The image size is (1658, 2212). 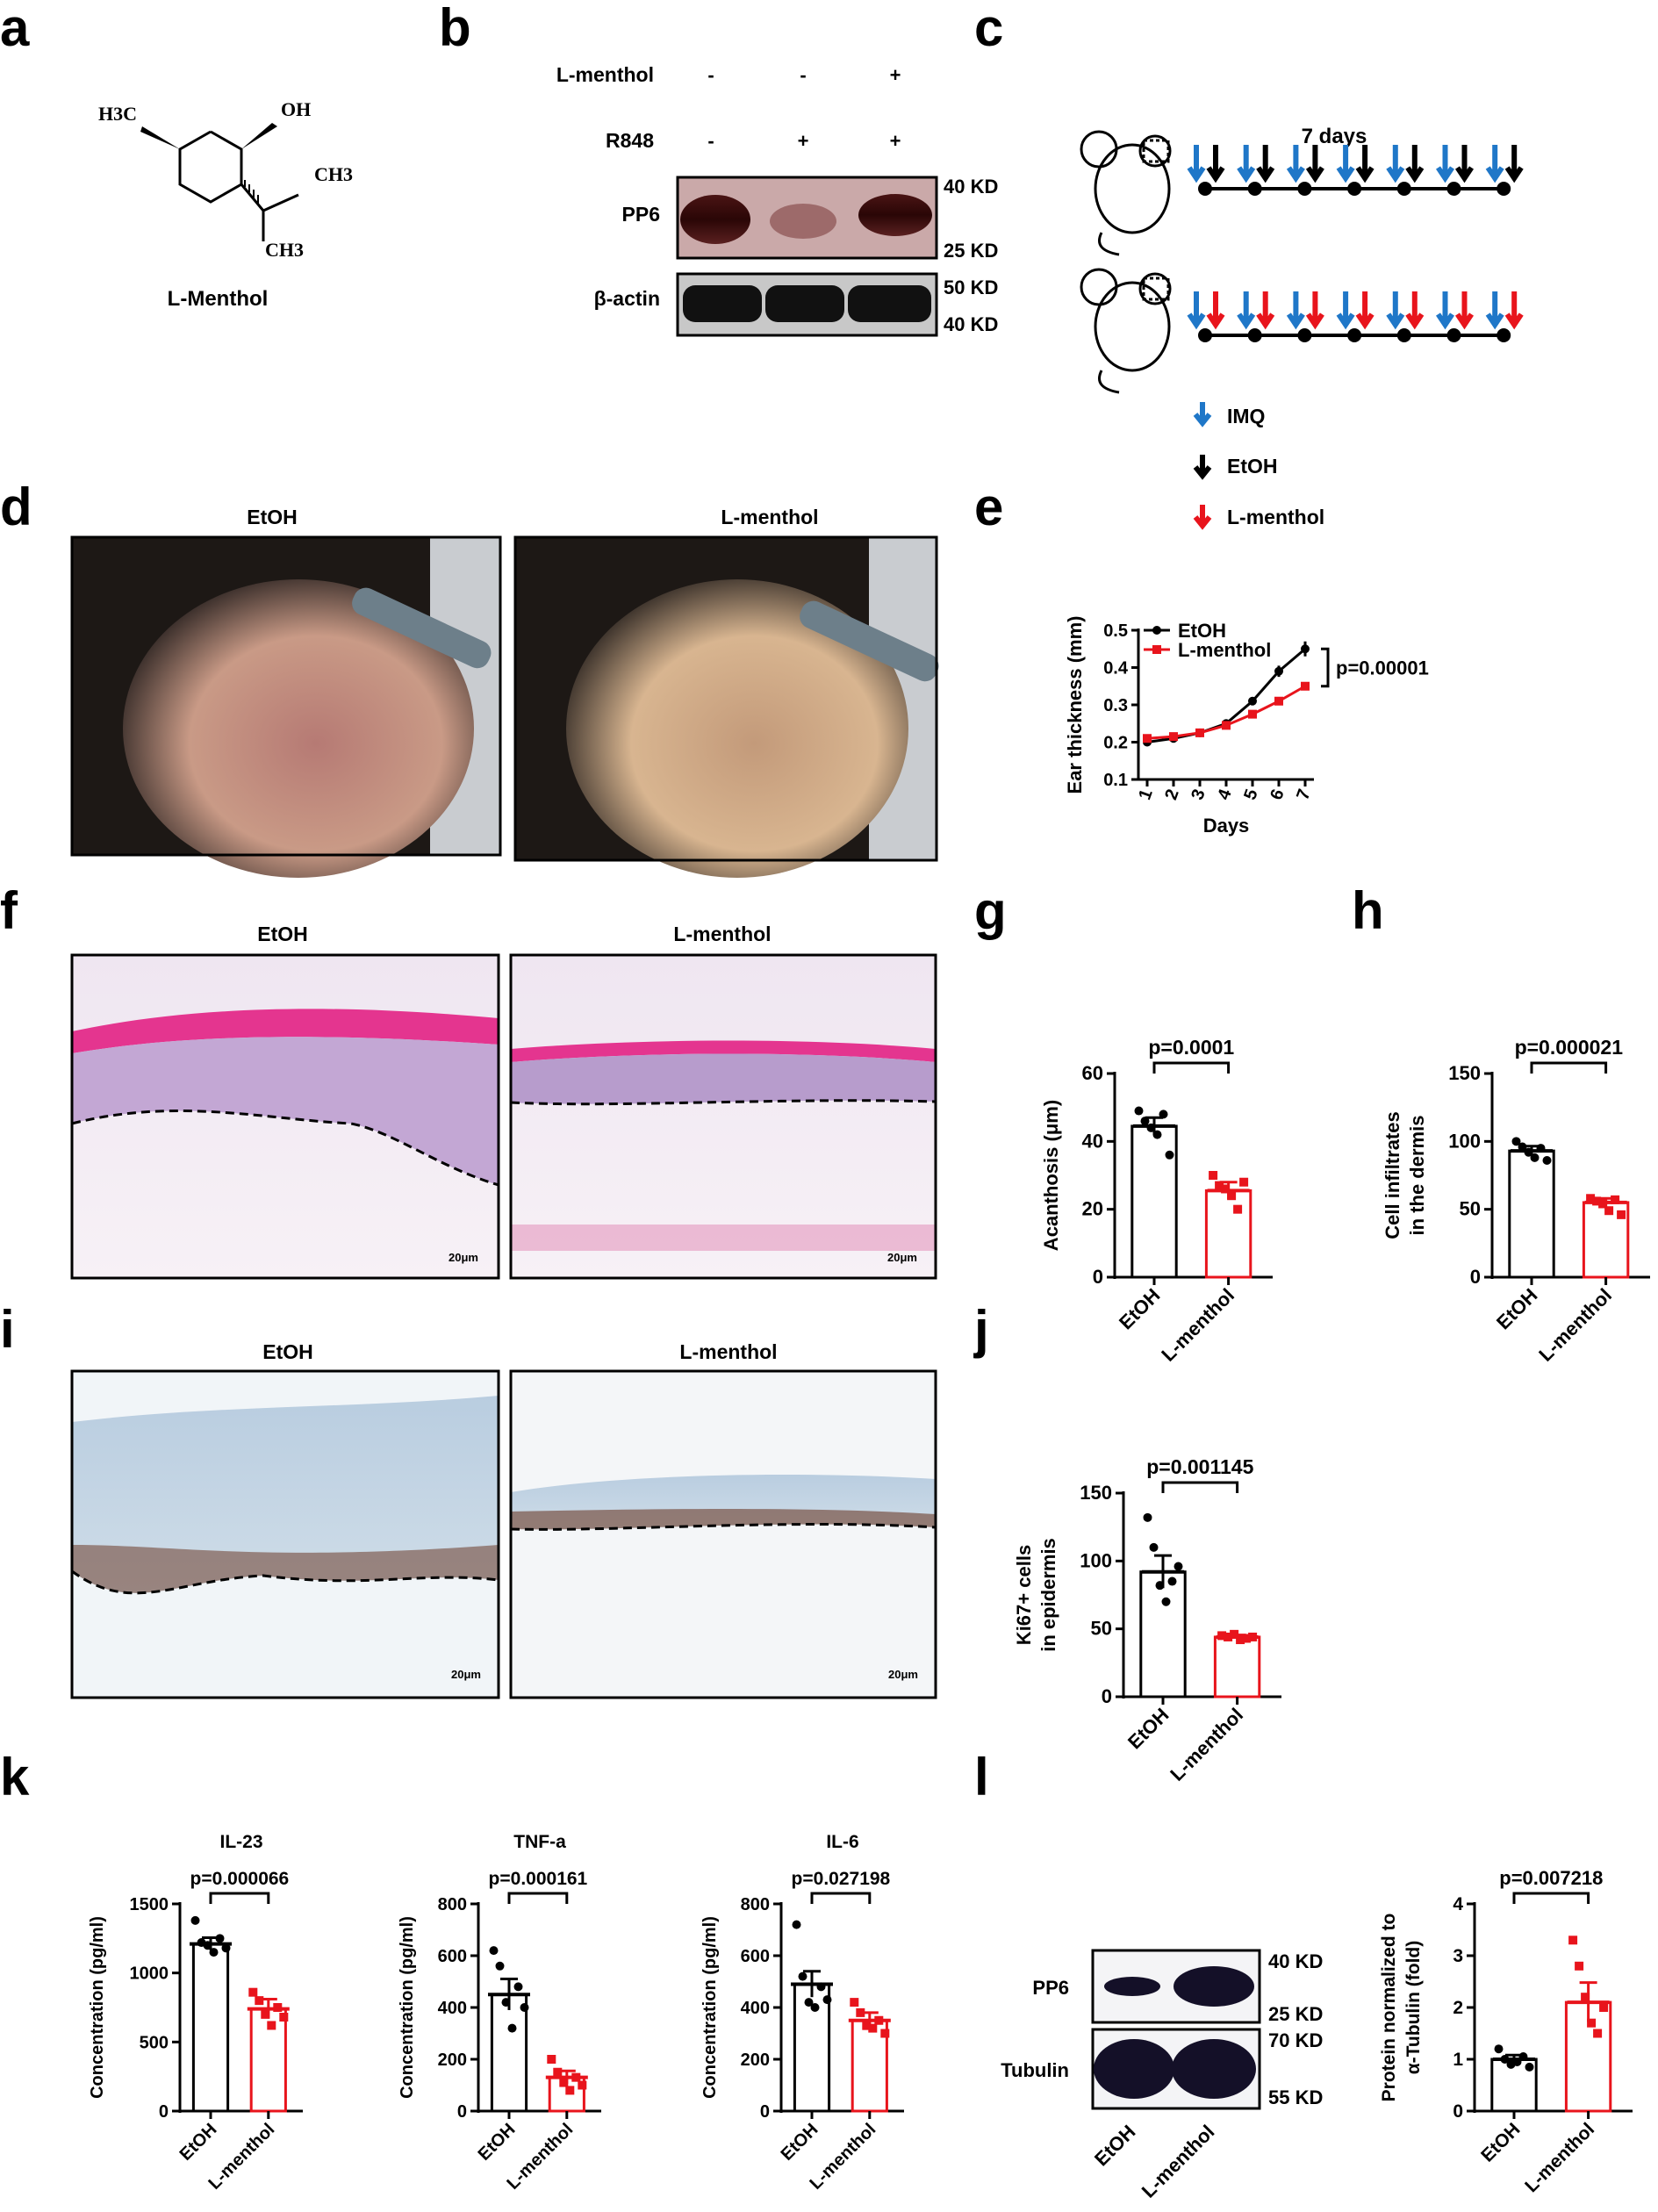 What do you see at coordinates (1250, 794) in the screenshot?
I see `x-tick-label: 5` at bounding box center [1250, 794].